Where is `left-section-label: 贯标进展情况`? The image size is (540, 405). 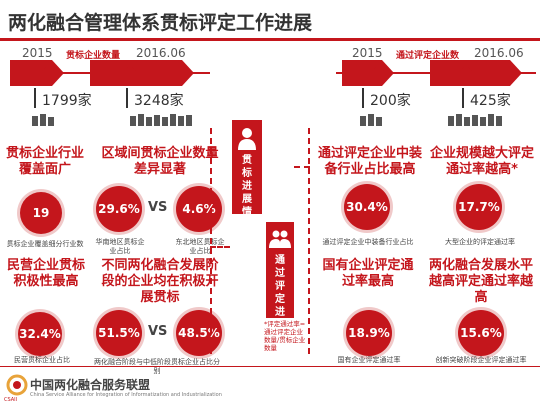
left-section-label: 贯标进展情况 is located at coordinates (247, 193).